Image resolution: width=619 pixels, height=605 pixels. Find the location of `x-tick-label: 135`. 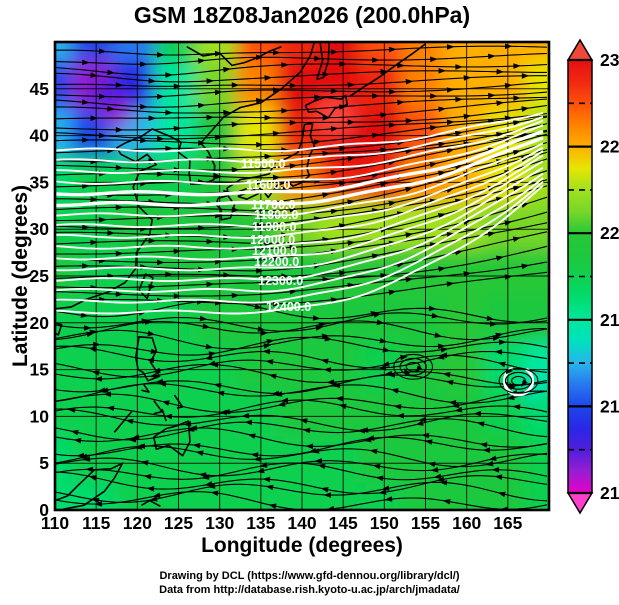

x-tick-label: 135 is located at coordinates (260, 523).